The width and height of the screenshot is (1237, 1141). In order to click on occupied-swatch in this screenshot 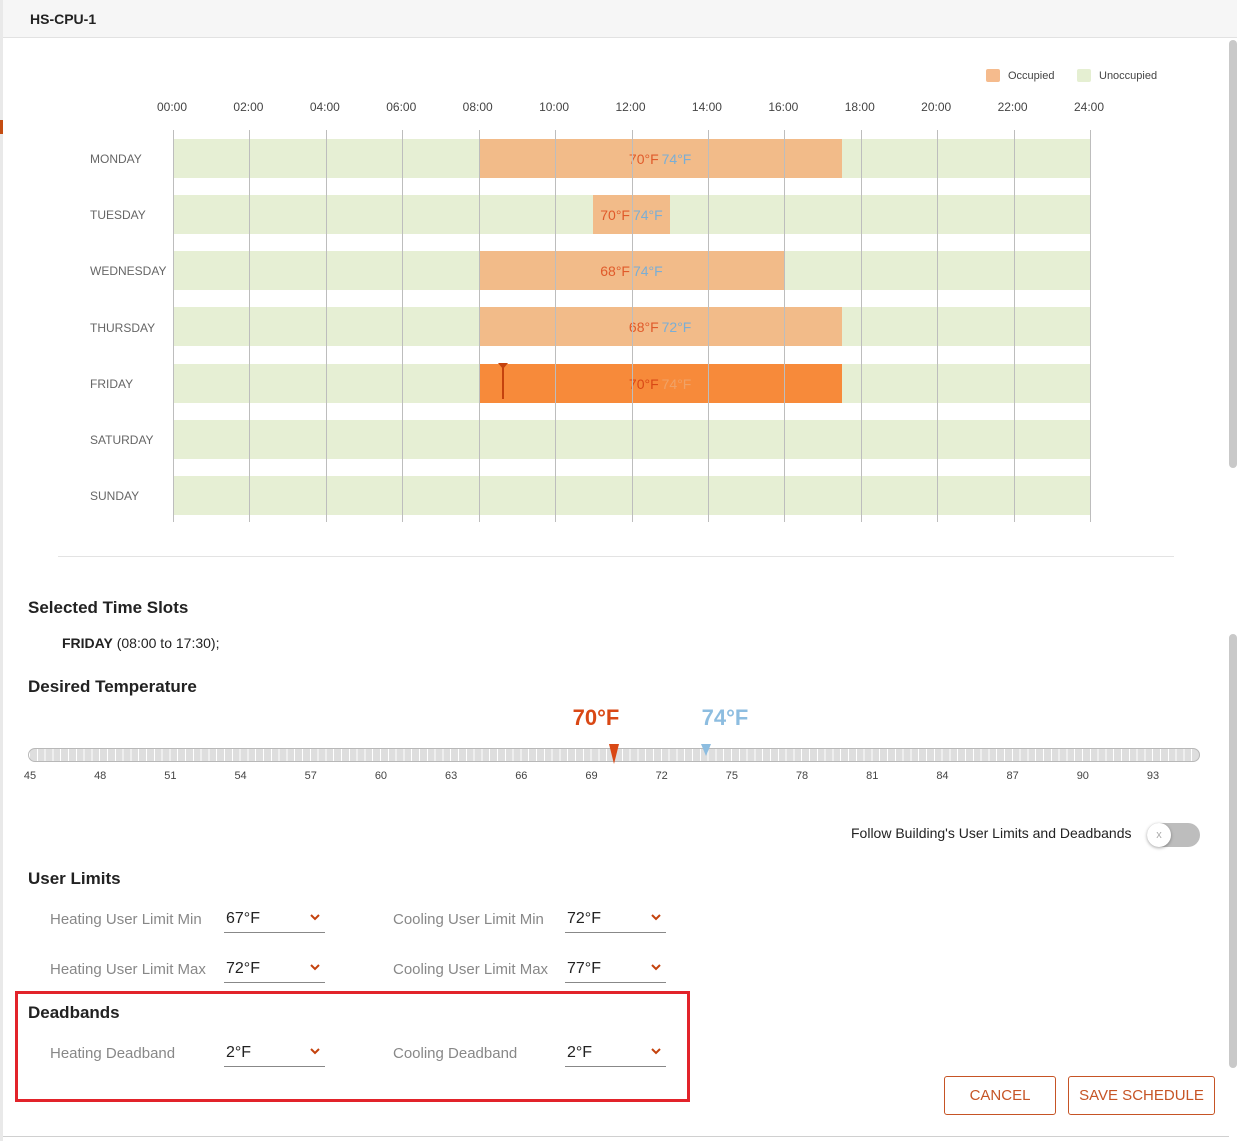, I will do `click(993, 75)`.